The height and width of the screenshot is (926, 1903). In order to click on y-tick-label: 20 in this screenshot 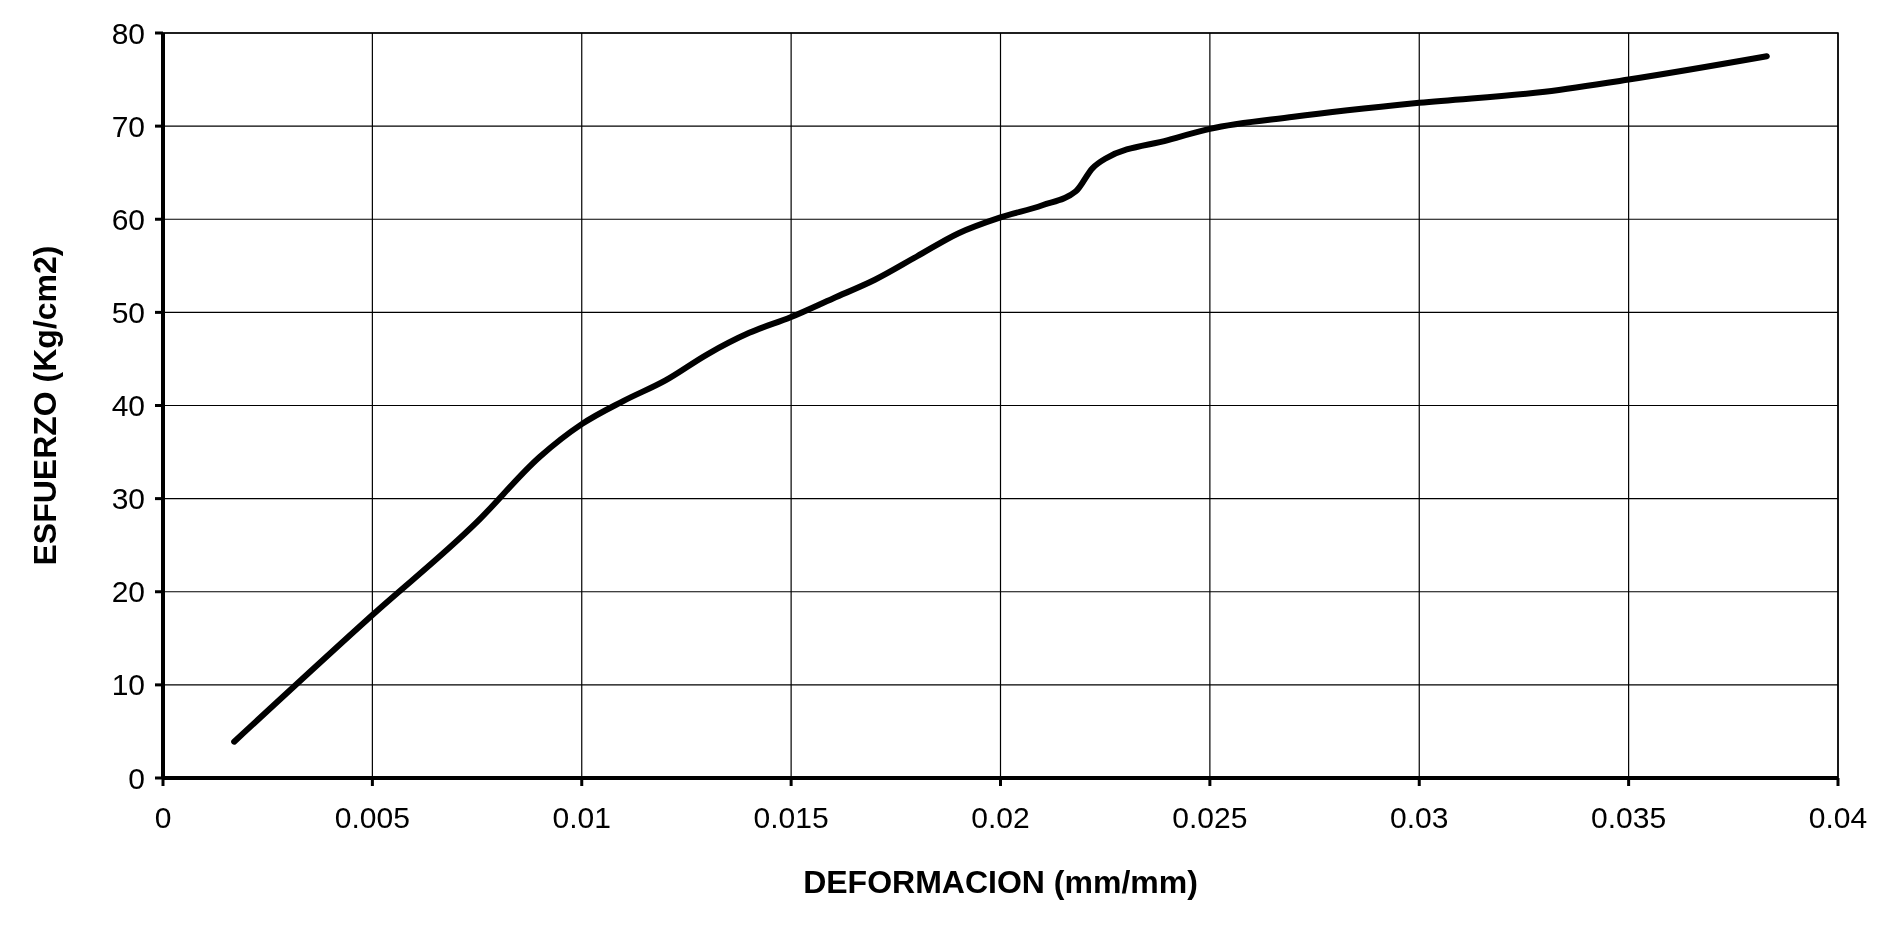, I will do `click(128, 592)`.